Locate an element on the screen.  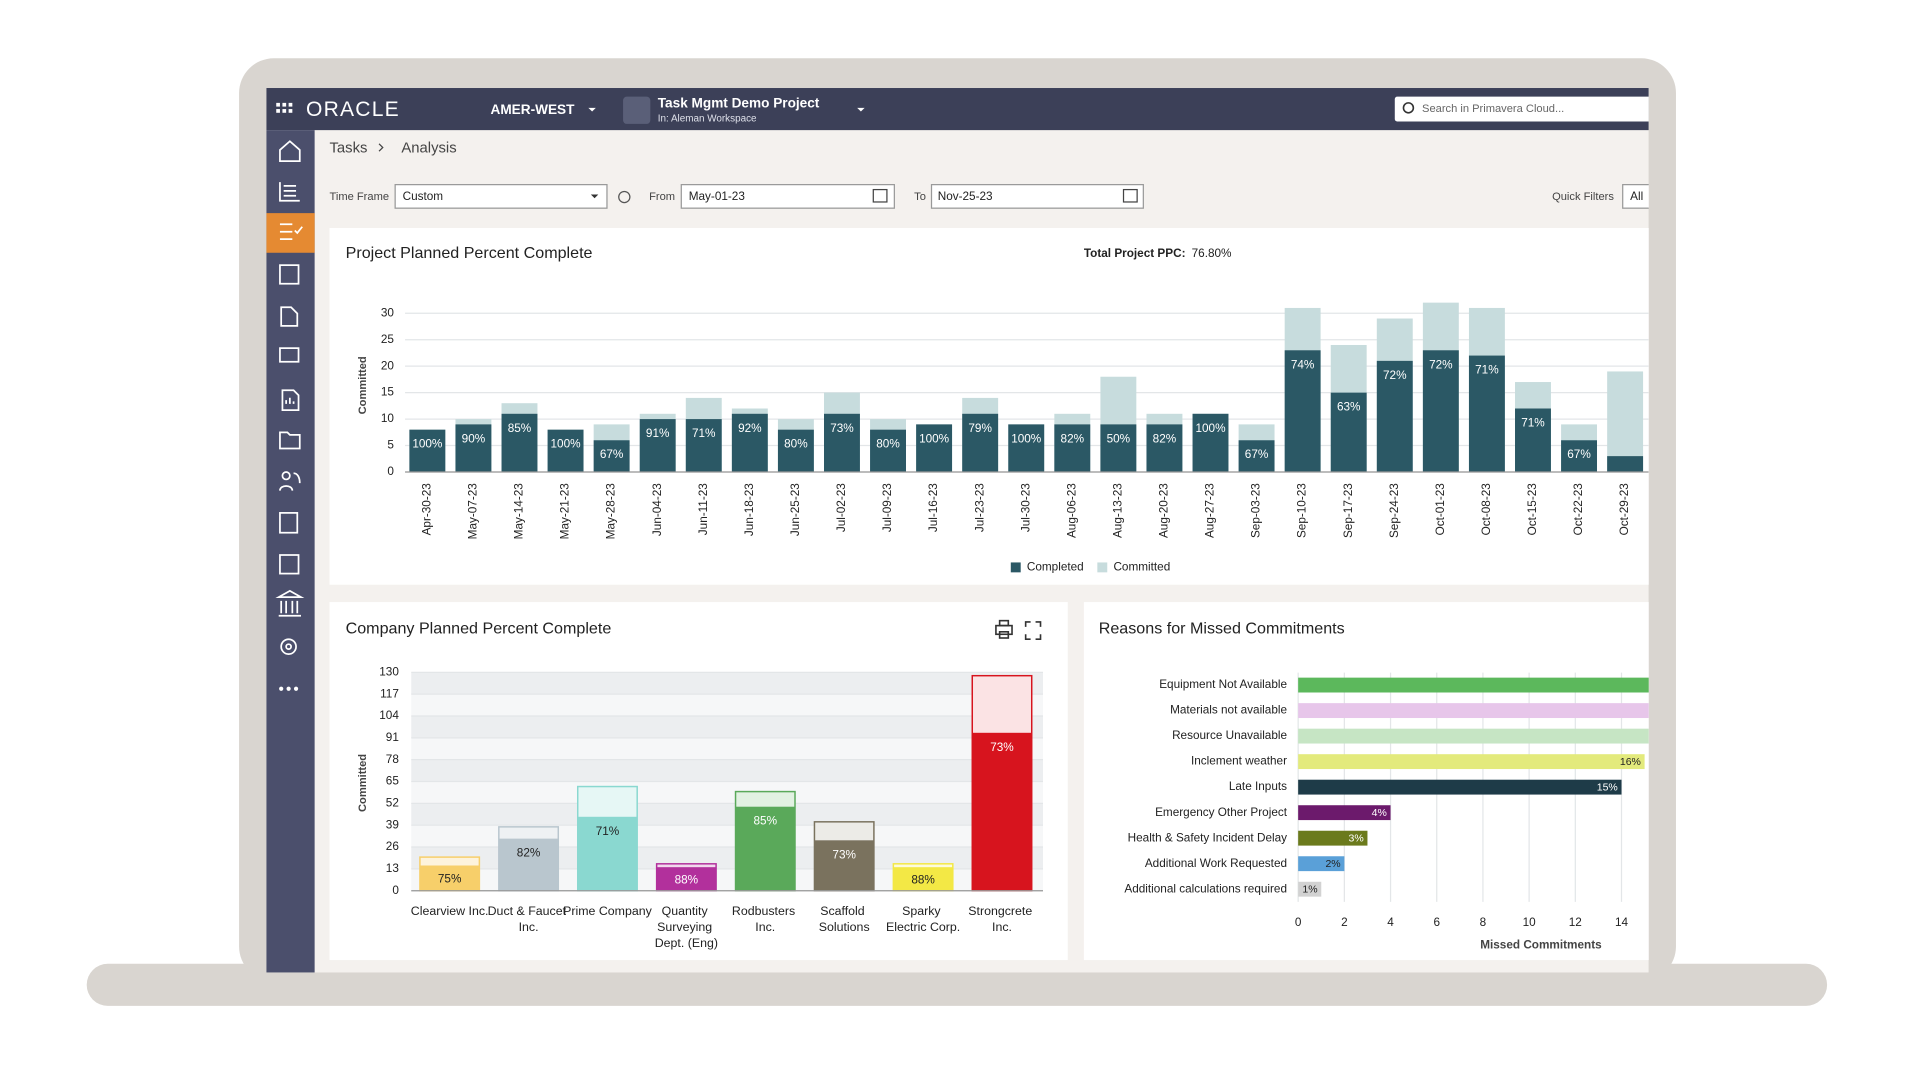
y-tick-label: 25 is located at coordinates (388, 339).